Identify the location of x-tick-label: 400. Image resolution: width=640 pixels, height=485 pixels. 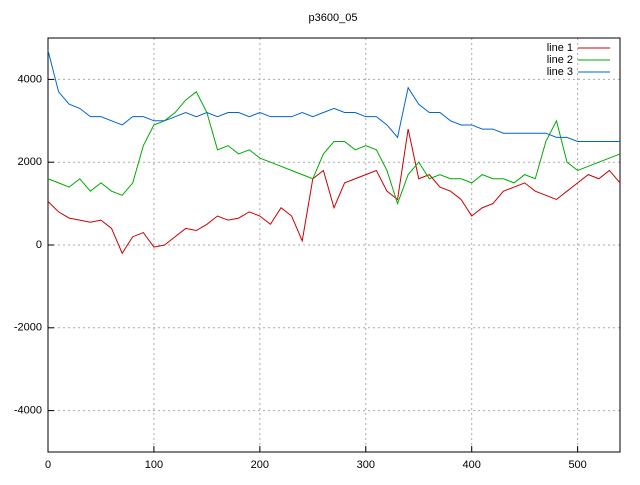
(472, 465).